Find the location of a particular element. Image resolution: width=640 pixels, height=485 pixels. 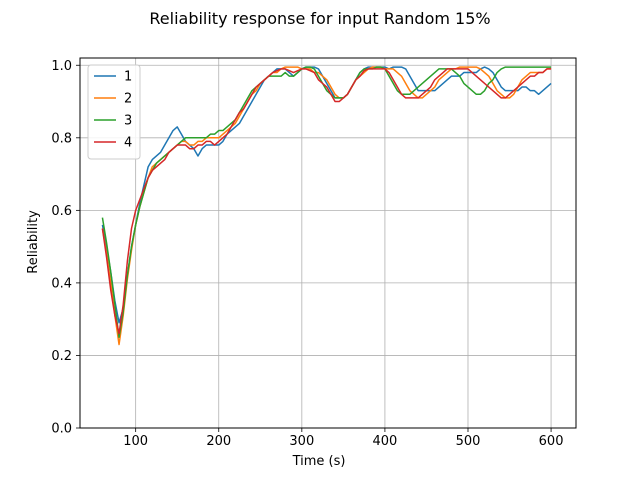

x-tick-label: 300 is located at coordinates (301, 441).